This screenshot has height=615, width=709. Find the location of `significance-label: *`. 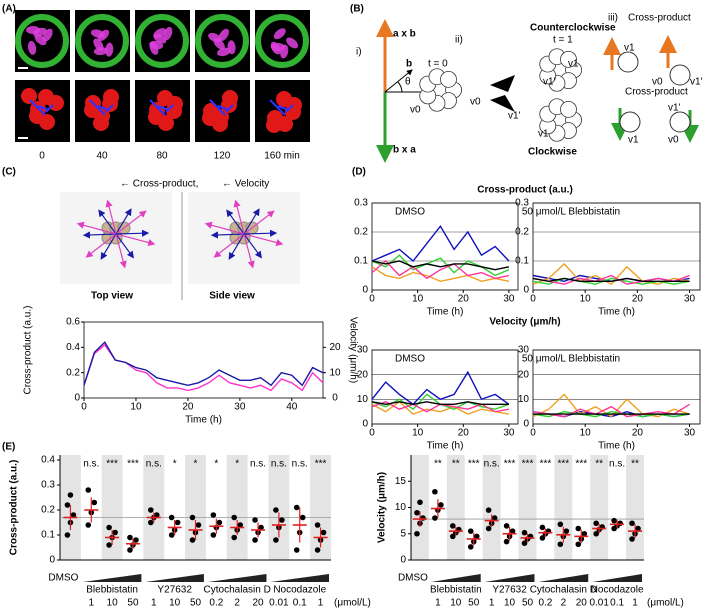

significance-label: * is located at coordinates (237, 464).